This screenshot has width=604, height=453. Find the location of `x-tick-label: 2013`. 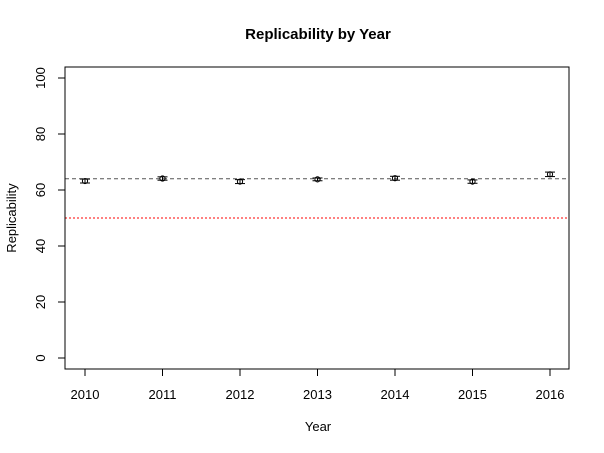

x-tick-label: 2013 is located at coordinates (317, 394).